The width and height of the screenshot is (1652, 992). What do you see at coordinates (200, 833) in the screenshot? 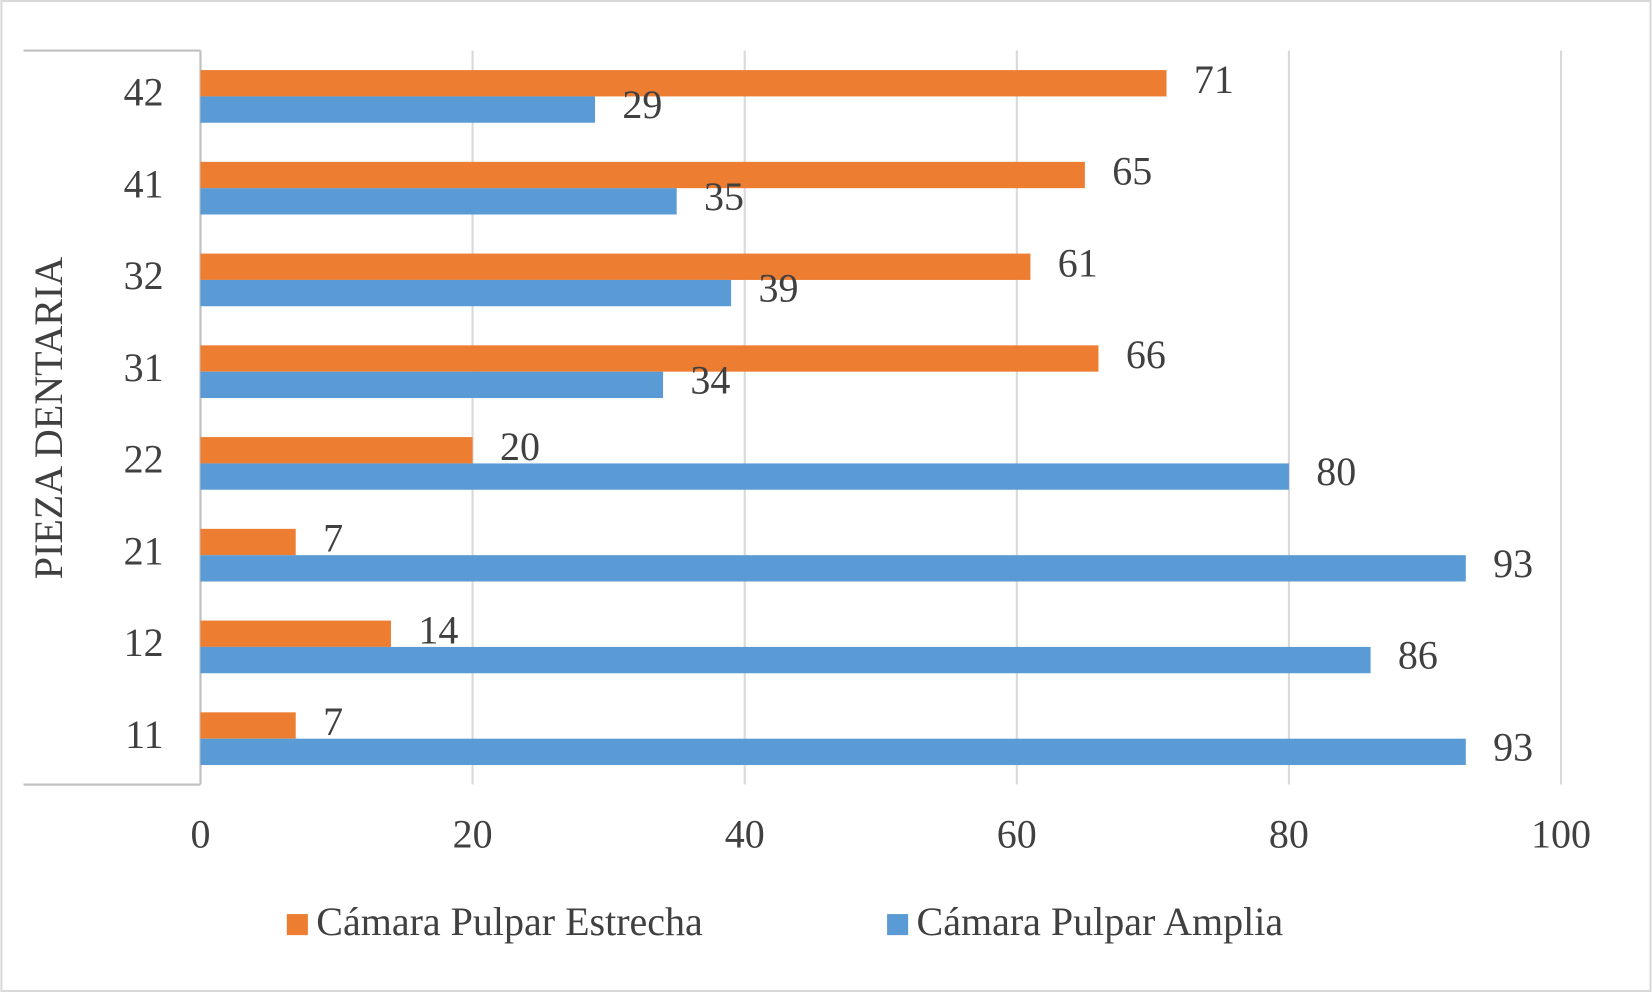
I see `x-tick-label: 0` at bounding box center [200, 833].